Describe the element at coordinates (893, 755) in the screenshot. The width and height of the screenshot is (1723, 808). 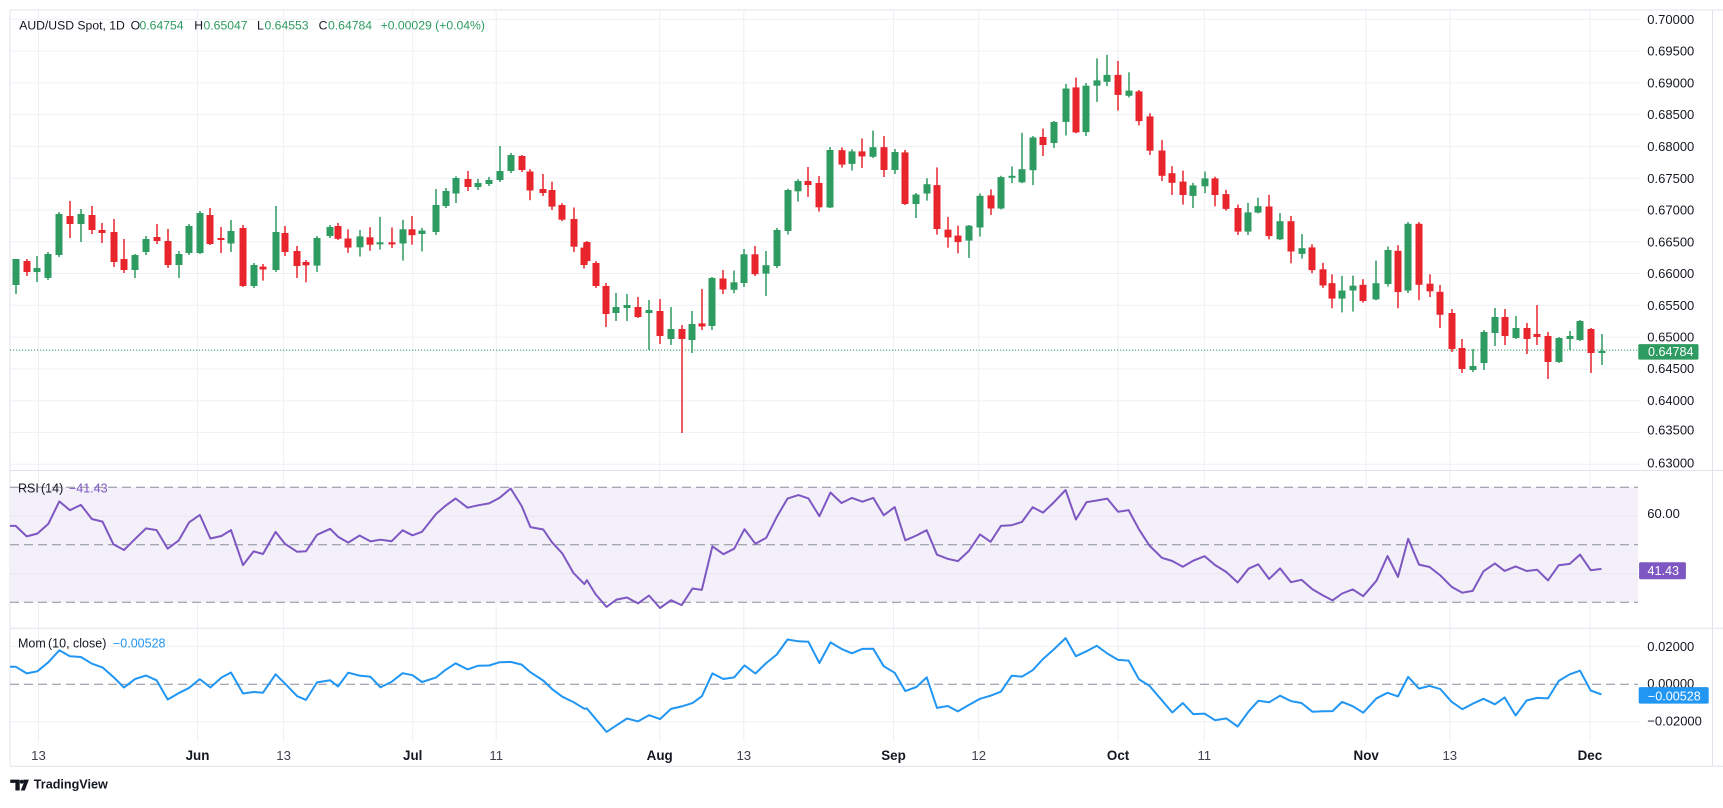
I see `svg-text: Sep` at that location.